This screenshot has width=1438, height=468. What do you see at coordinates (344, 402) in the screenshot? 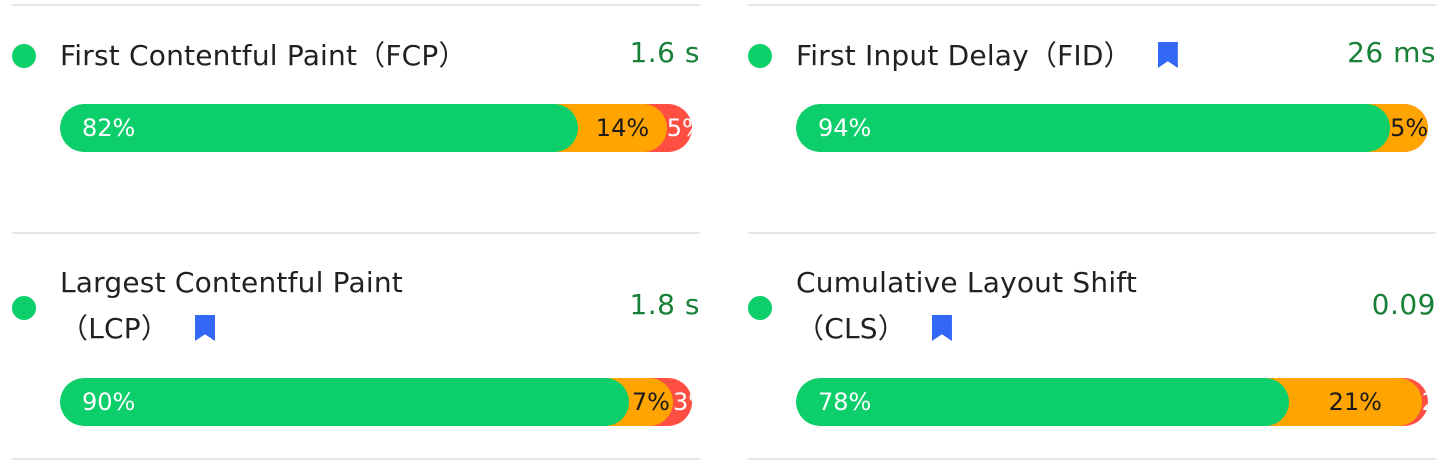
I see `good-segment: 90%` at bounding box center [344, 402].